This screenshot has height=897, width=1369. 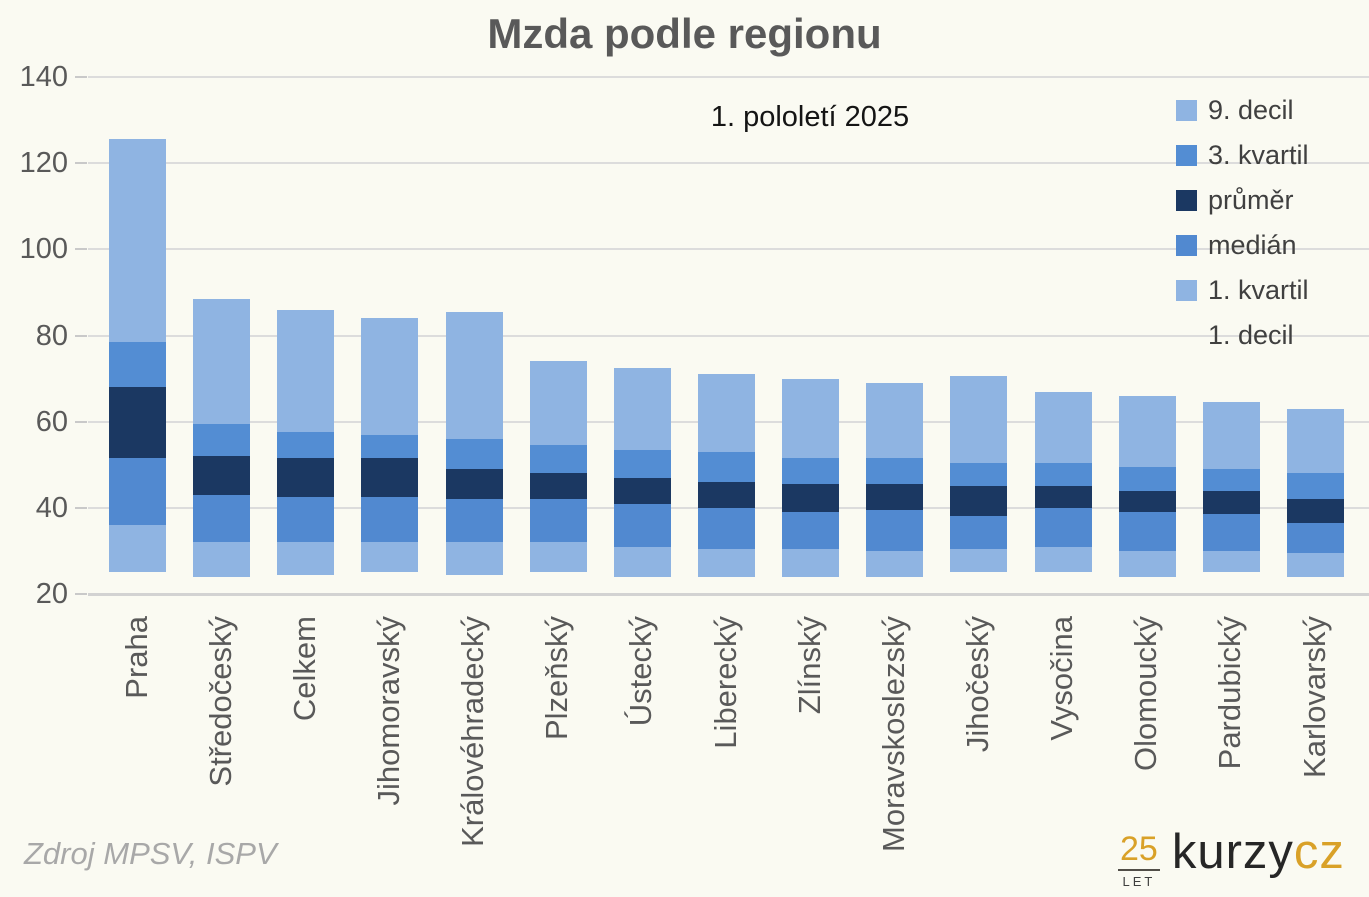 I want to click on x-axis-label: Moravskoslezský, so click(x=893, y=734).